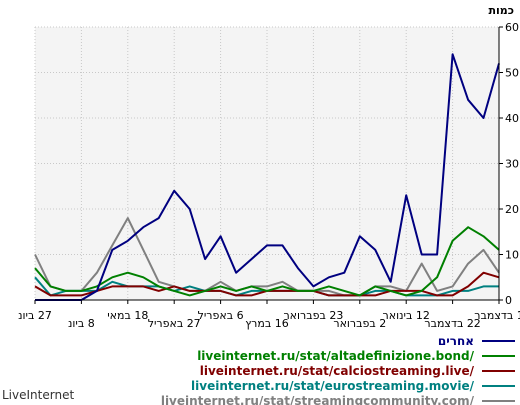 The image size is (520, 405). Describe the element at coordinates (512, 209) in the screenshot. I see `y-tick-label: 20` at that location.